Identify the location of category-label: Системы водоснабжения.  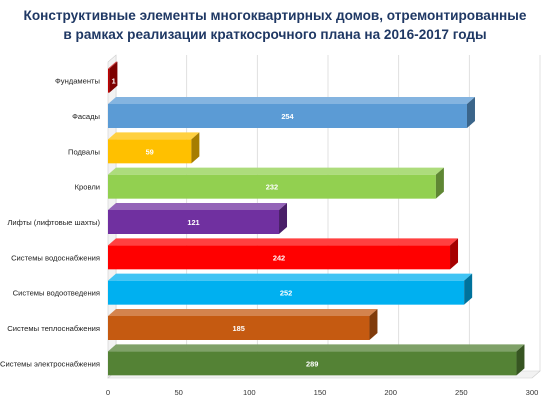
(55, 257).